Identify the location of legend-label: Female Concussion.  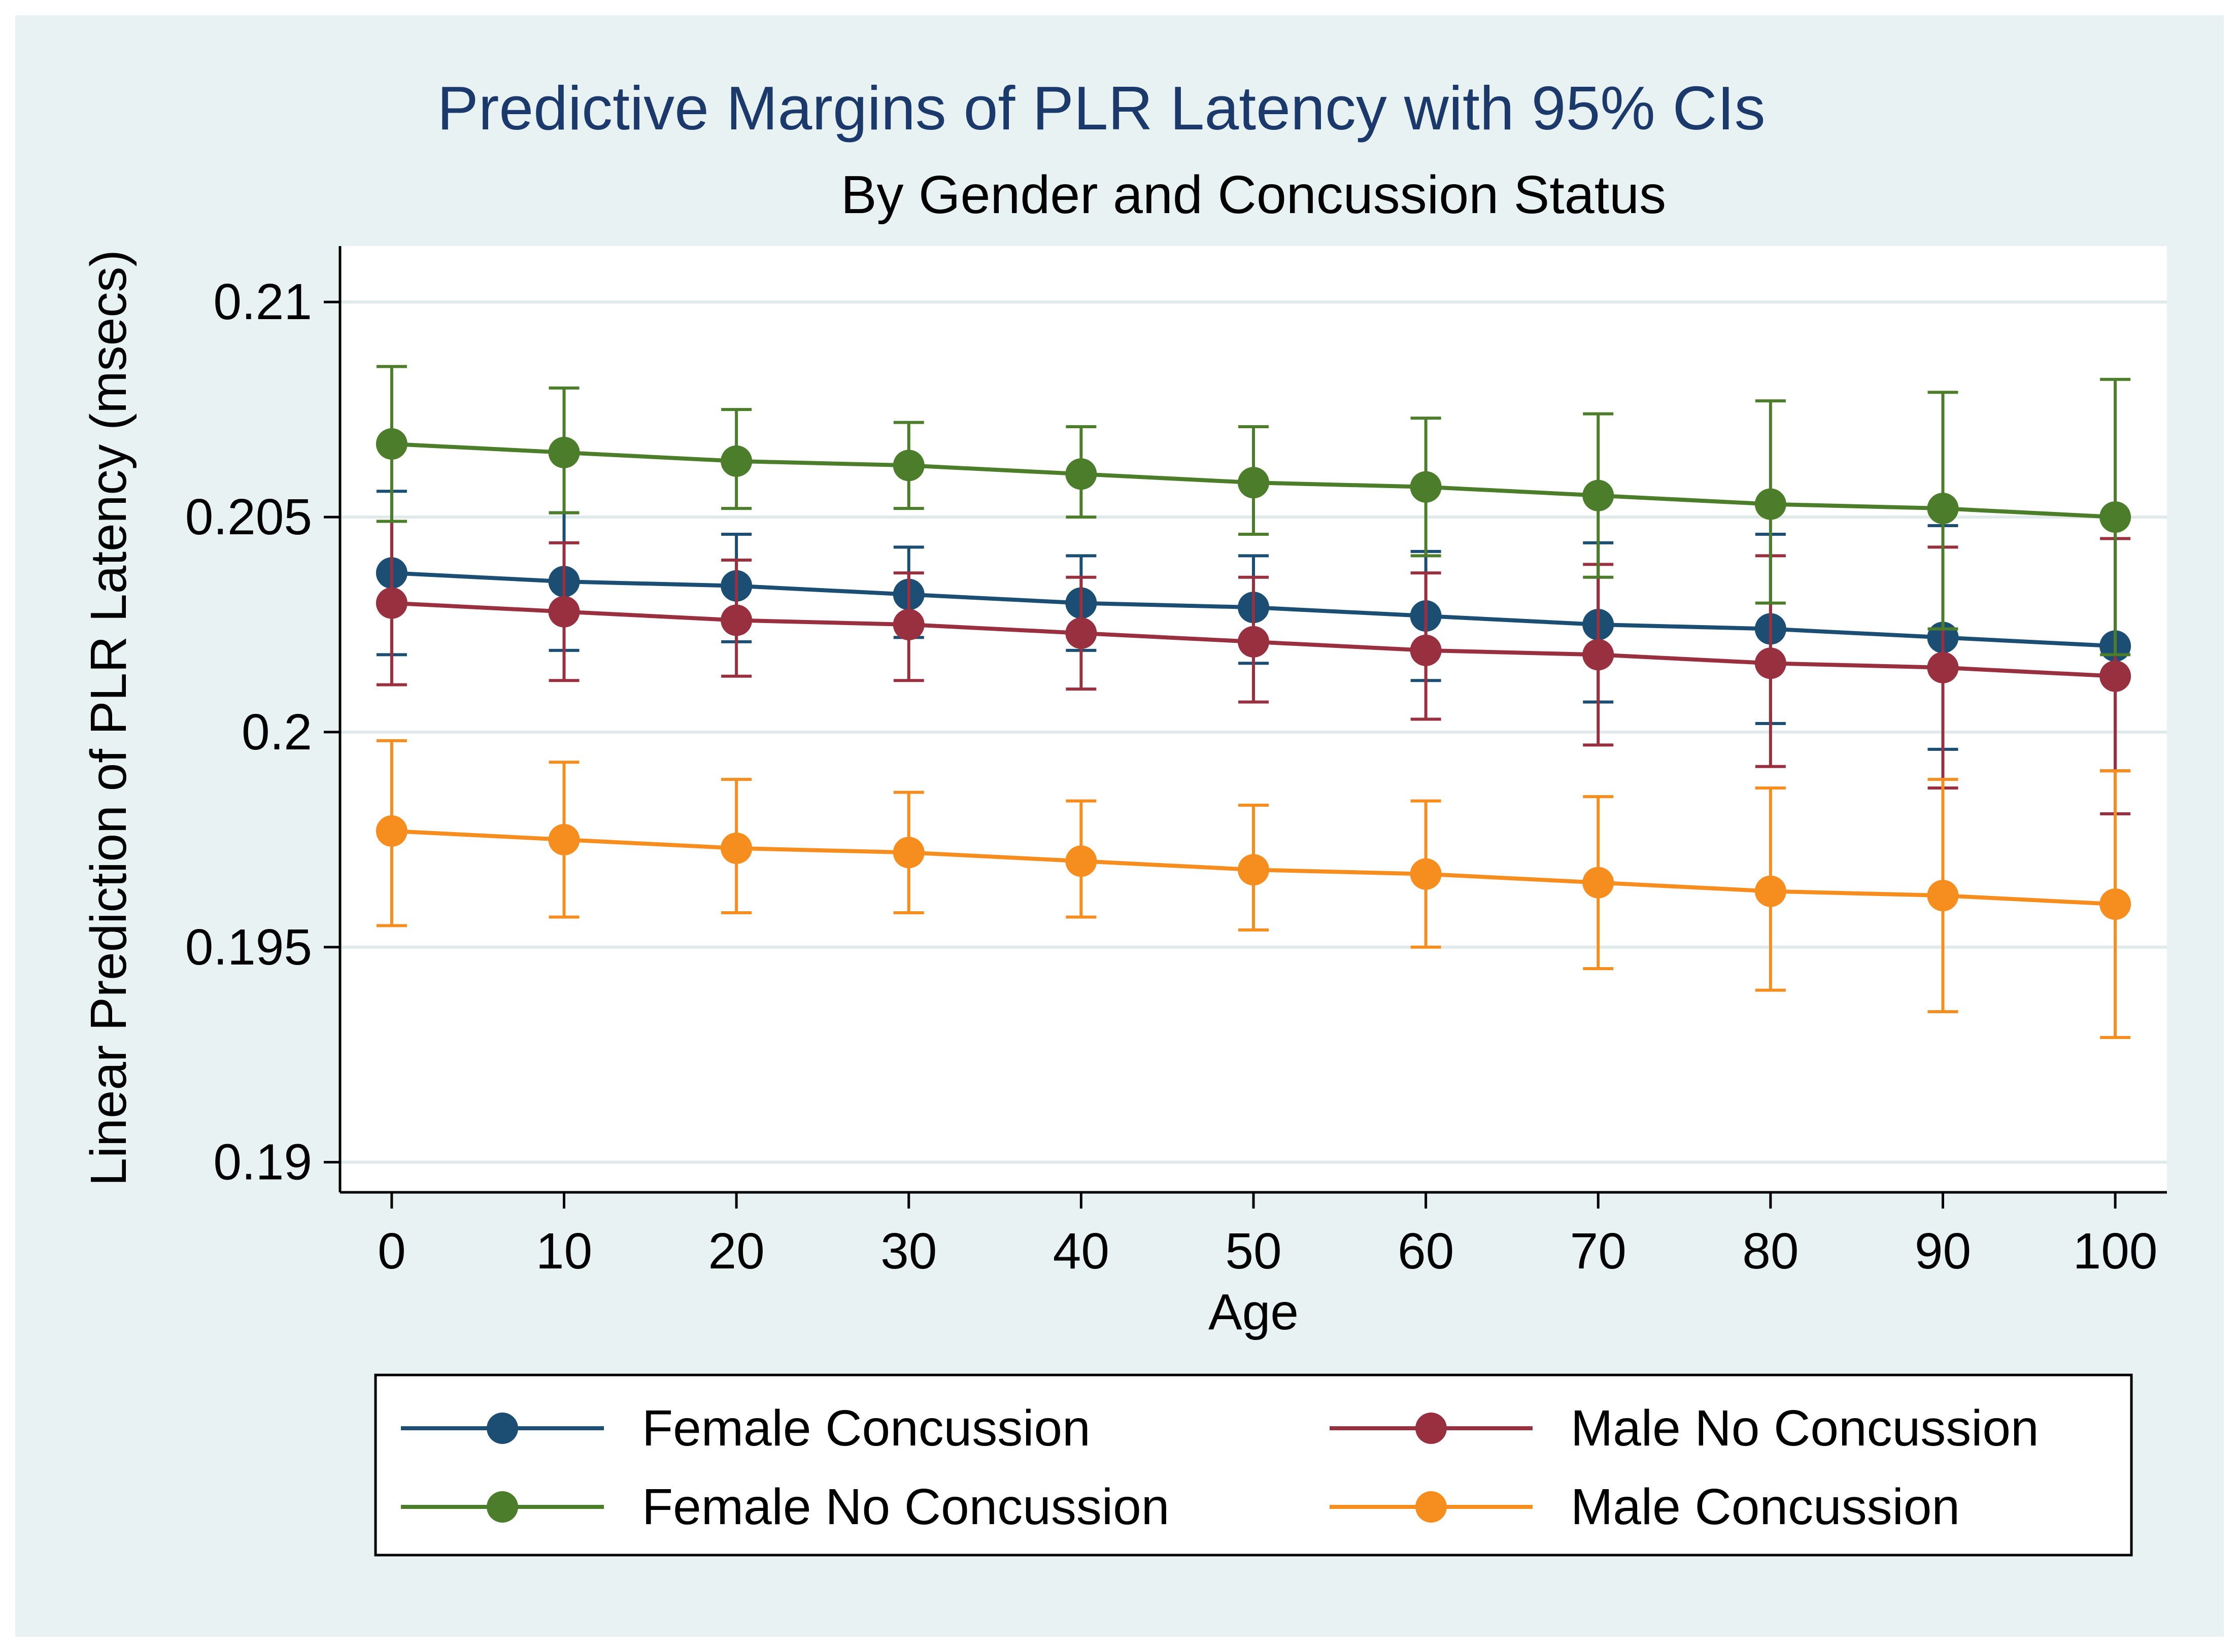
(866, 1428).